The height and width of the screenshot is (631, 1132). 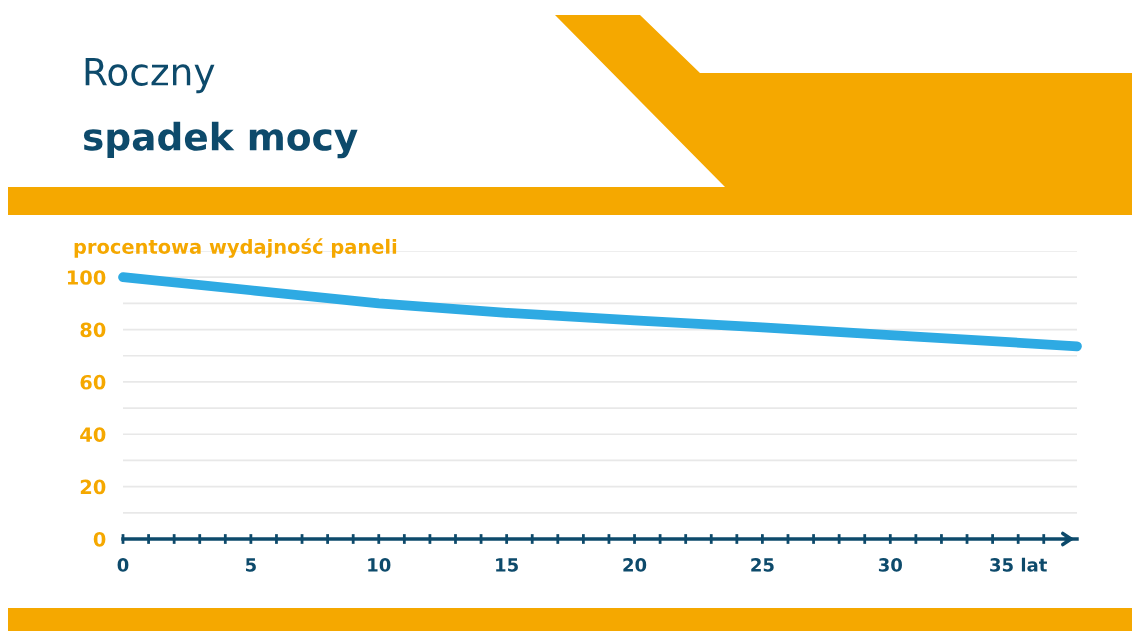 What do you see at coordinates (762, 565) in the screenshot?
I see `x-tick-label: 25` at bounding box center [762, 565].